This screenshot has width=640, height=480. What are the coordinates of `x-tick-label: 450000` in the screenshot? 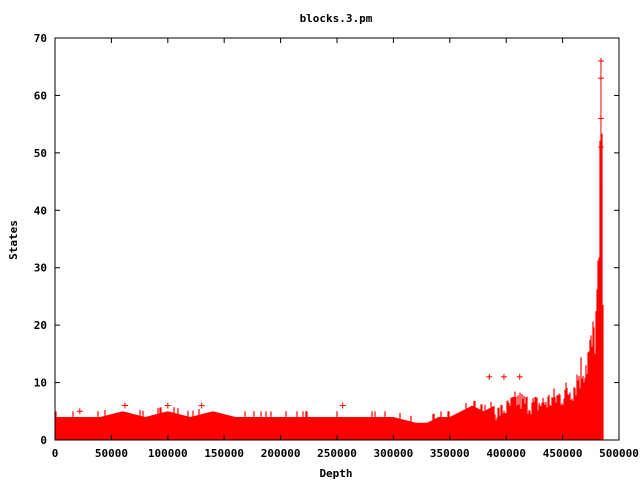 It's located at (563, 453).